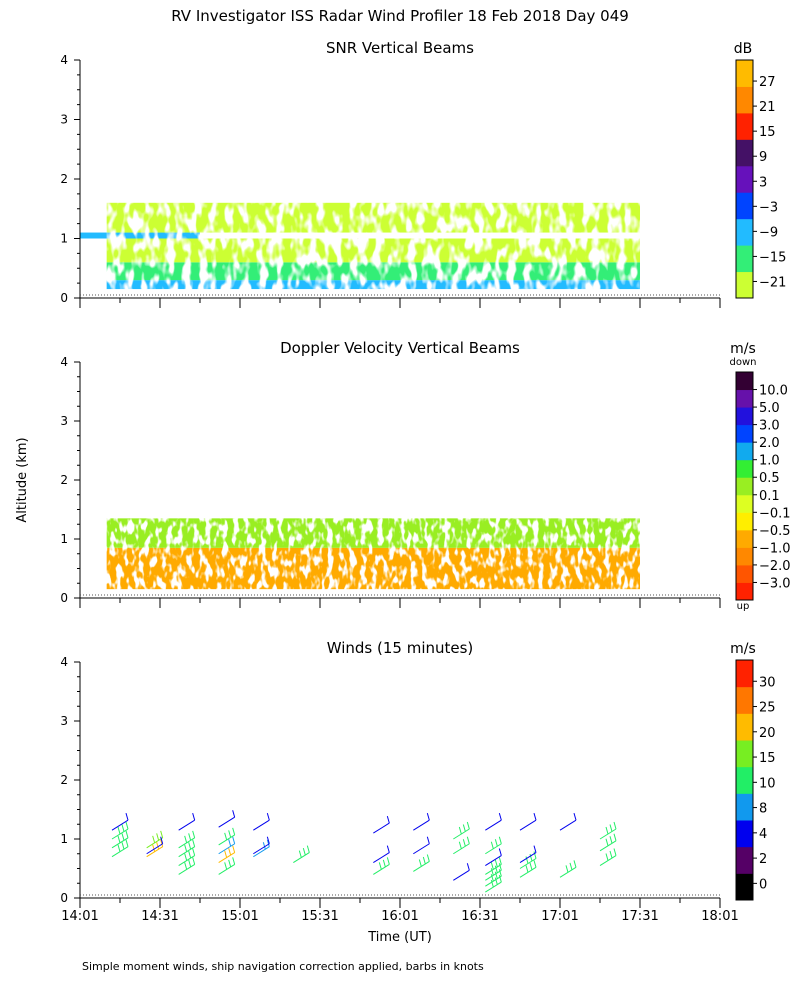 Image resolution: width=800 pixels, height=1000 pixels. I want to click on snr-gaps, so click(373, 246).